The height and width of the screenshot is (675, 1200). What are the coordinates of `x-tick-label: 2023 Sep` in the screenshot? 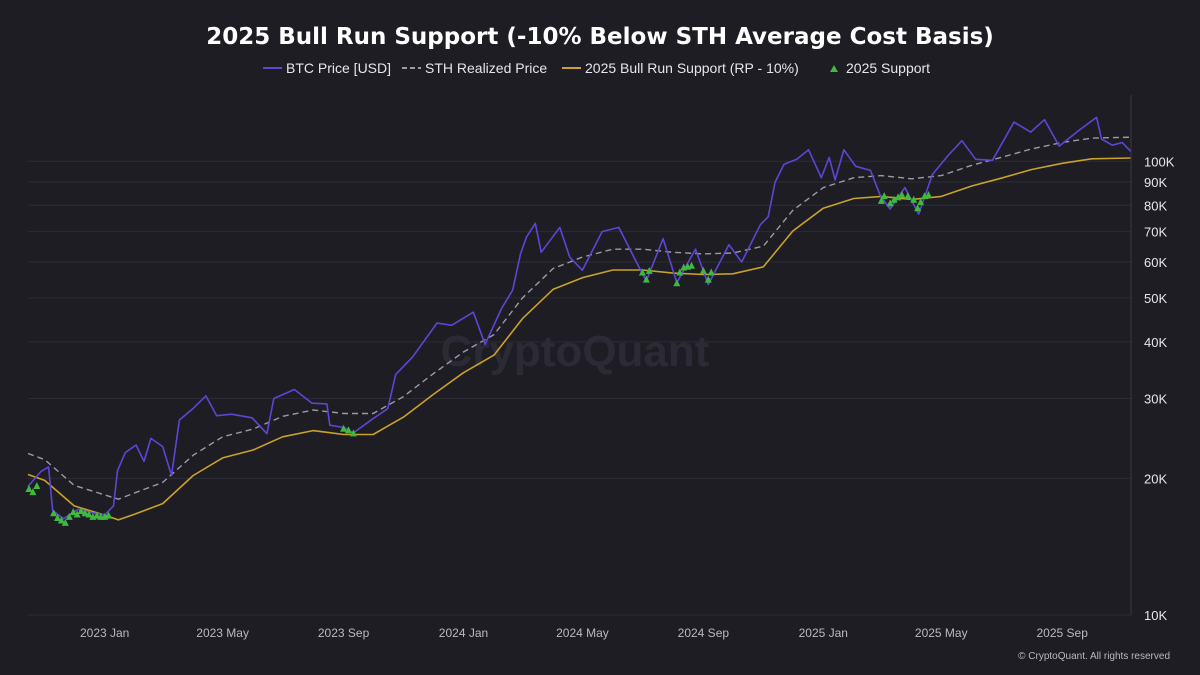 It's located at (344, 633).